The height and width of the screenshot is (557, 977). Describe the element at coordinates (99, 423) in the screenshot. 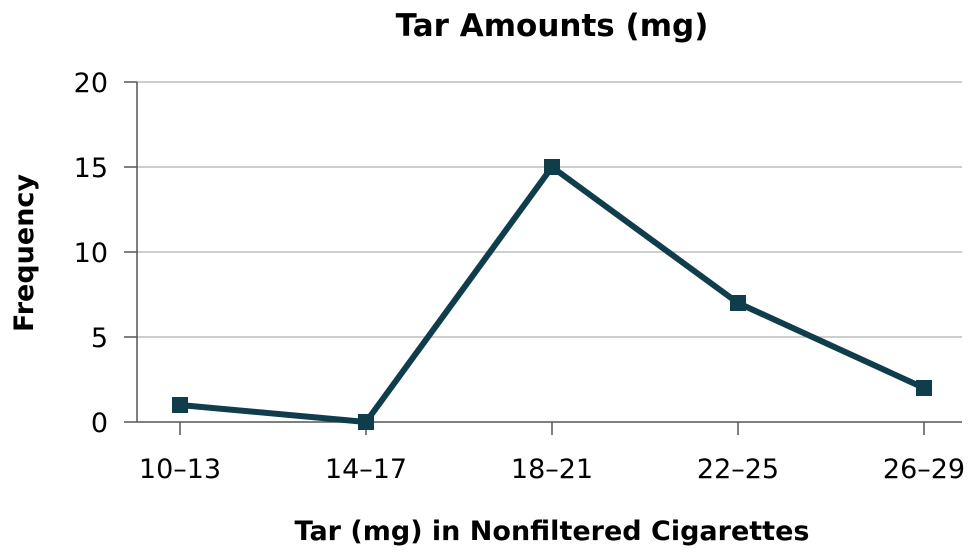

I see `y-tick-label: 0` at that location.